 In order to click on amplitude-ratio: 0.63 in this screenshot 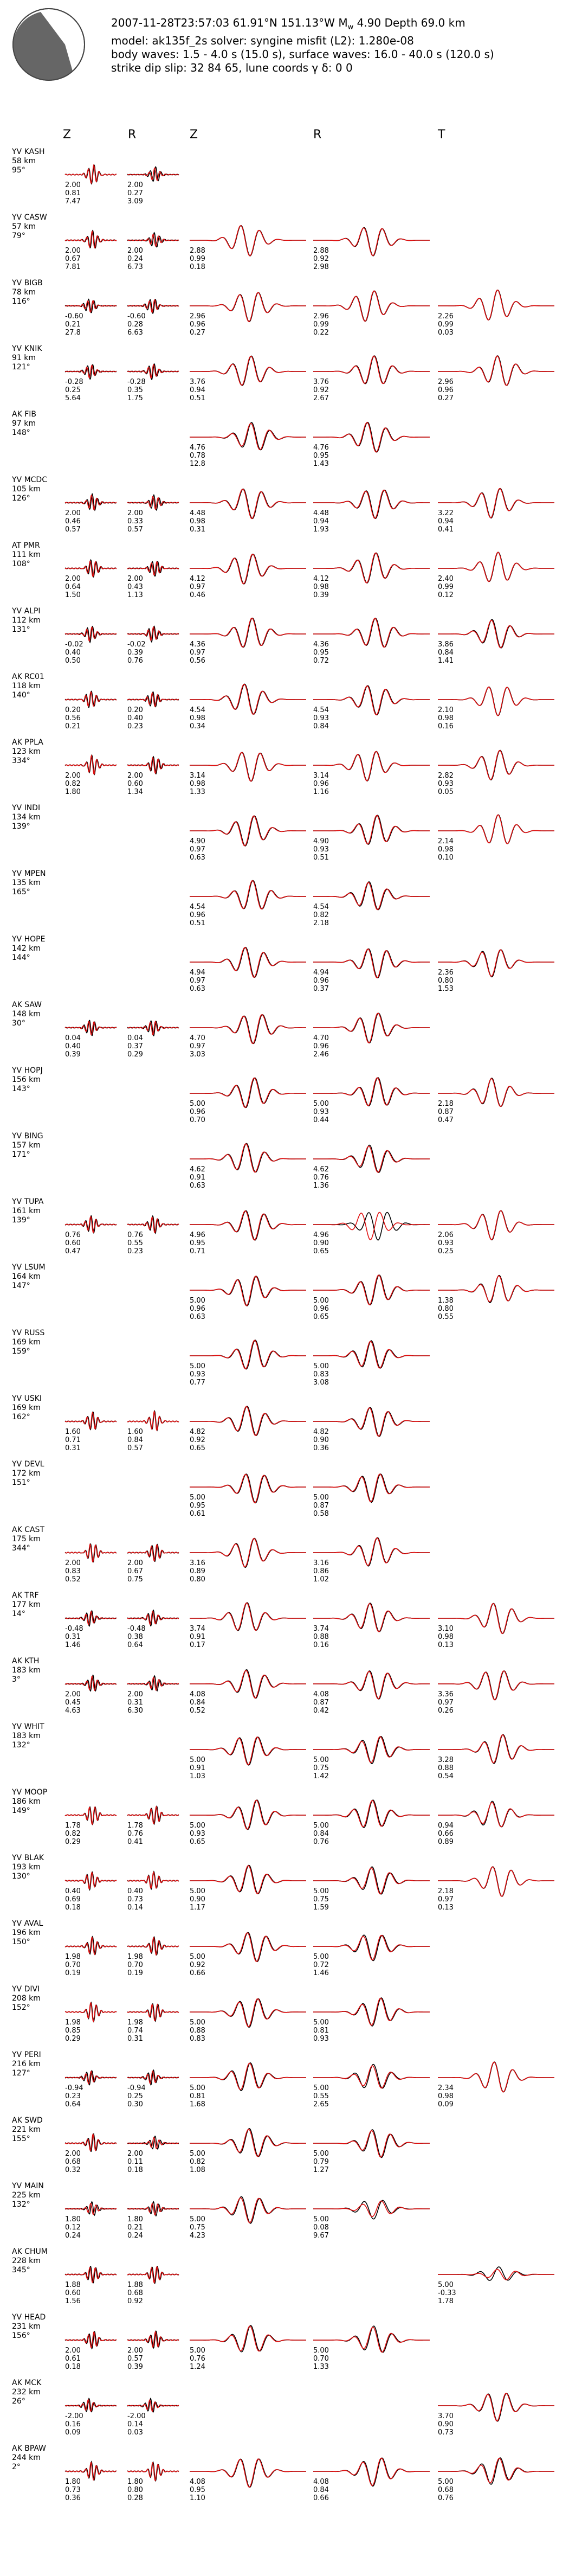, I will do `click(197, 989)`.